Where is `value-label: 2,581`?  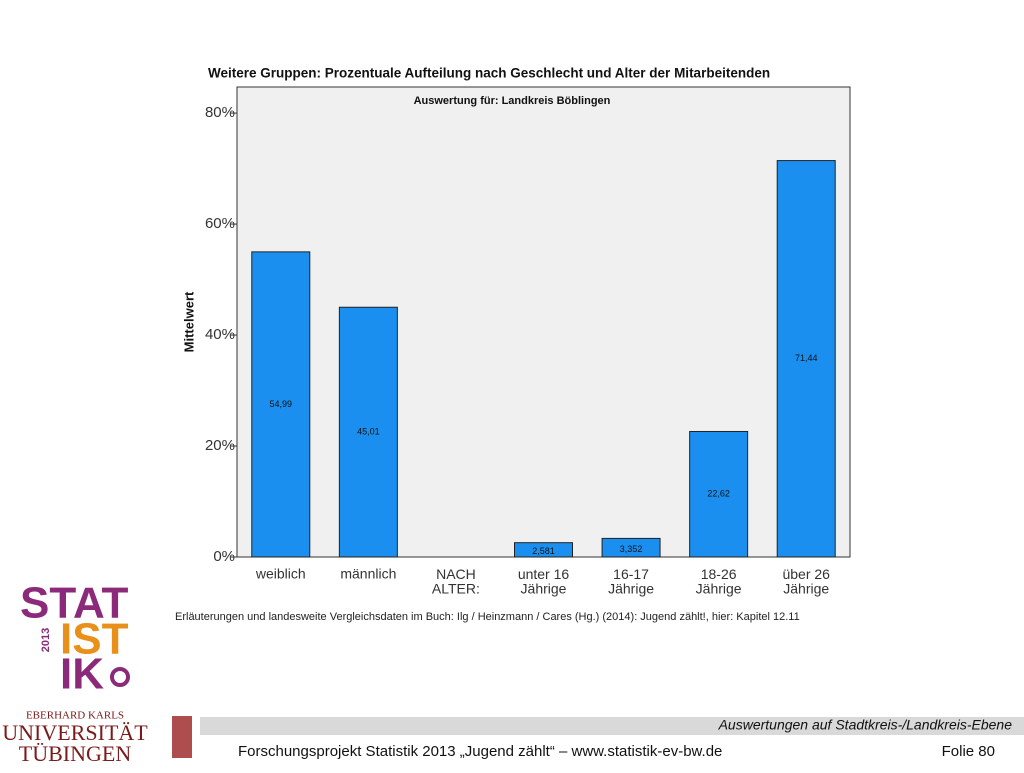 value-label: 2,581 is located at coordinates (543, 551).